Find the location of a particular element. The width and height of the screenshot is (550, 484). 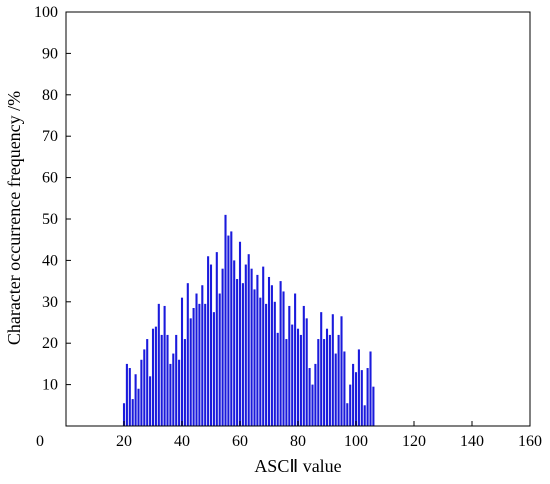

x-tick-label: 120 is located at coordinates (414, 441).